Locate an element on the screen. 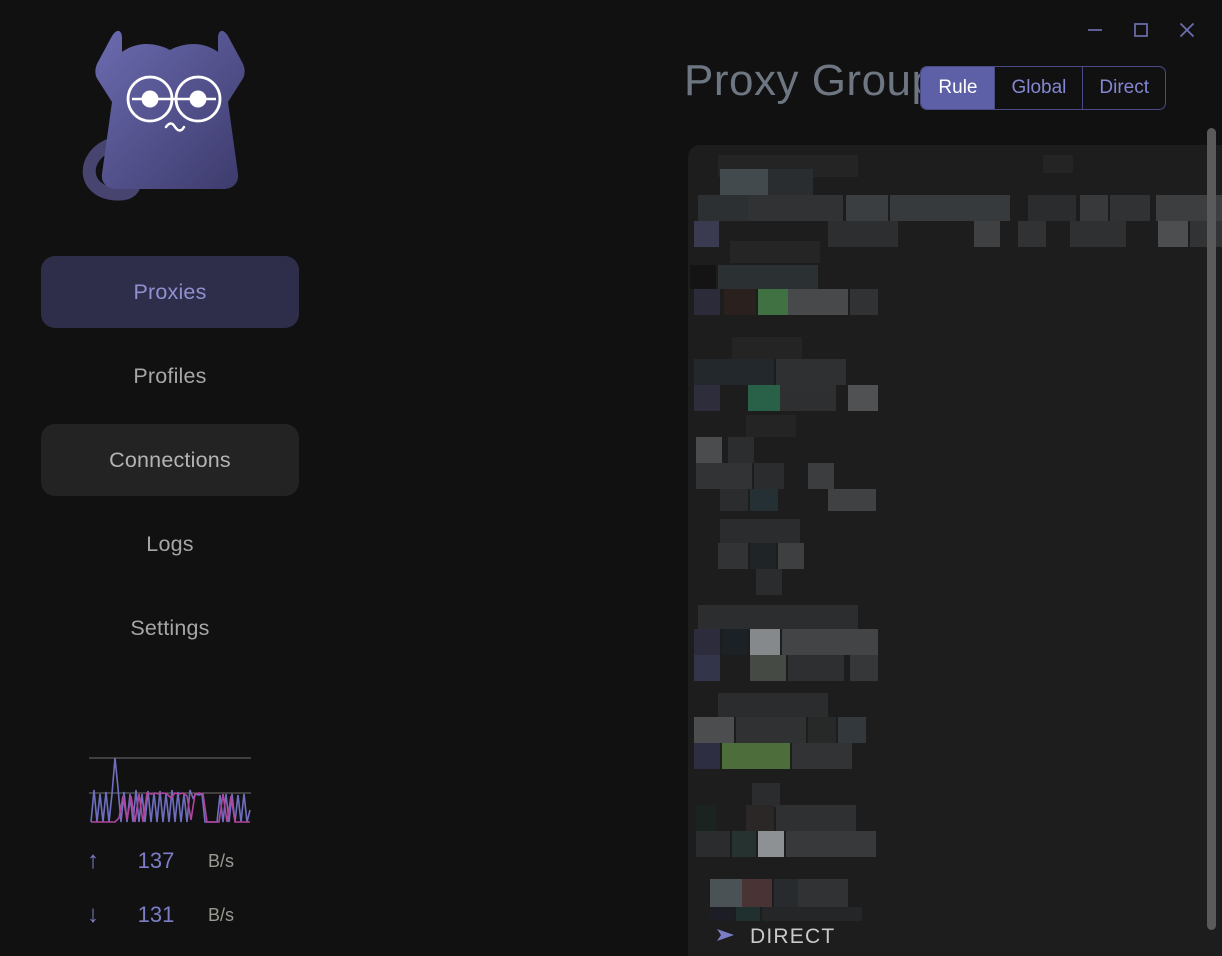 The image size is (1222, 956). mode-button-label: Direct is located at coordinates (1124, 87).